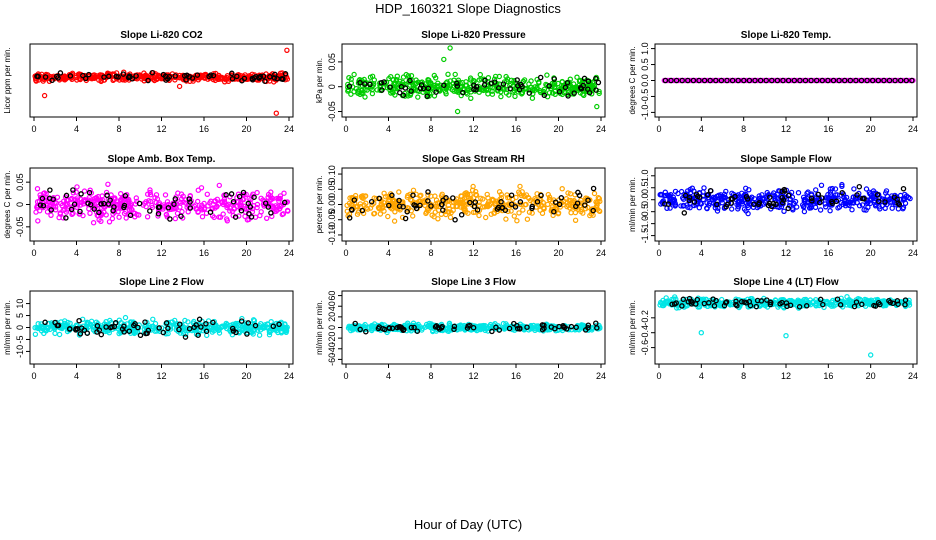  I want to click on y-tick-label: 40, so click(332, 306).